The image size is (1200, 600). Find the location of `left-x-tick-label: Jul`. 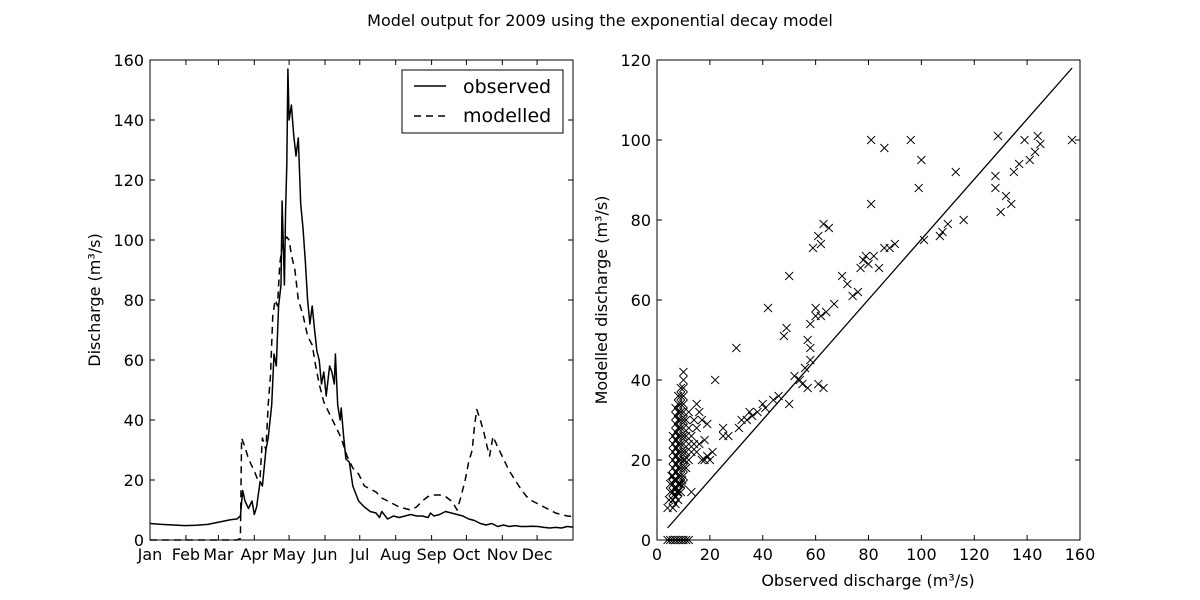

left-x-tick-label: Jul is located at coordinates (359, 554).